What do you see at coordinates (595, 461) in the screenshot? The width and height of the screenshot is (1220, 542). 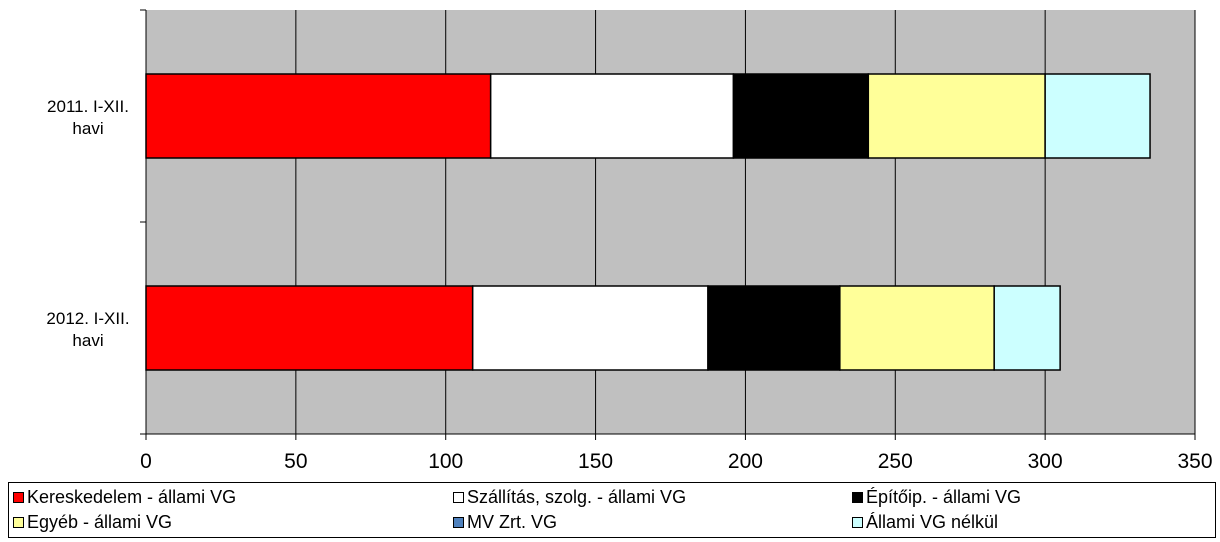 I see `x-tick-label: 150` at bounding box center [595, 461].